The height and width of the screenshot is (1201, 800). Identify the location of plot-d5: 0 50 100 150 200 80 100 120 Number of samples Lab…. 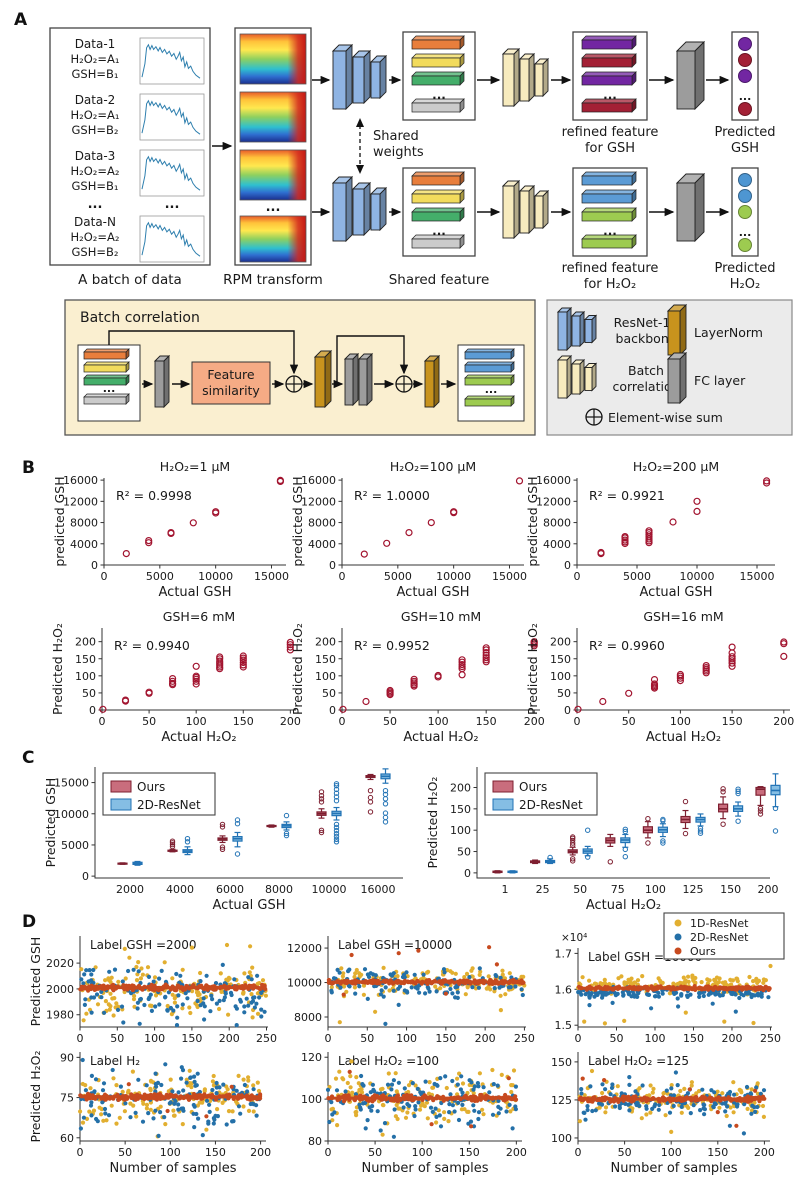
(414, 1113).